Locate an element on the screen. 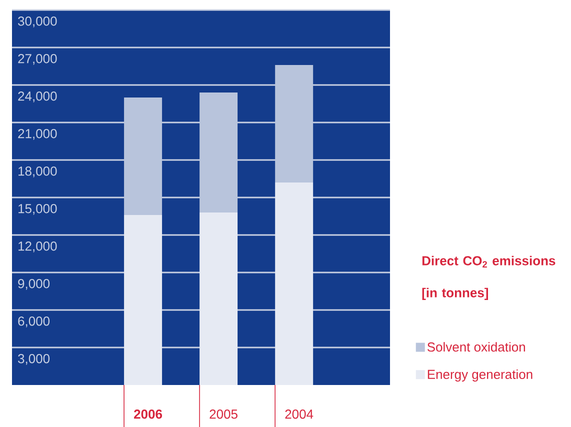 Image resolution: width=571 pixels, height=427 pixels. text: Direct CO$_{2}$ emissions [in tonnes] is located at coordinates (489, 278).